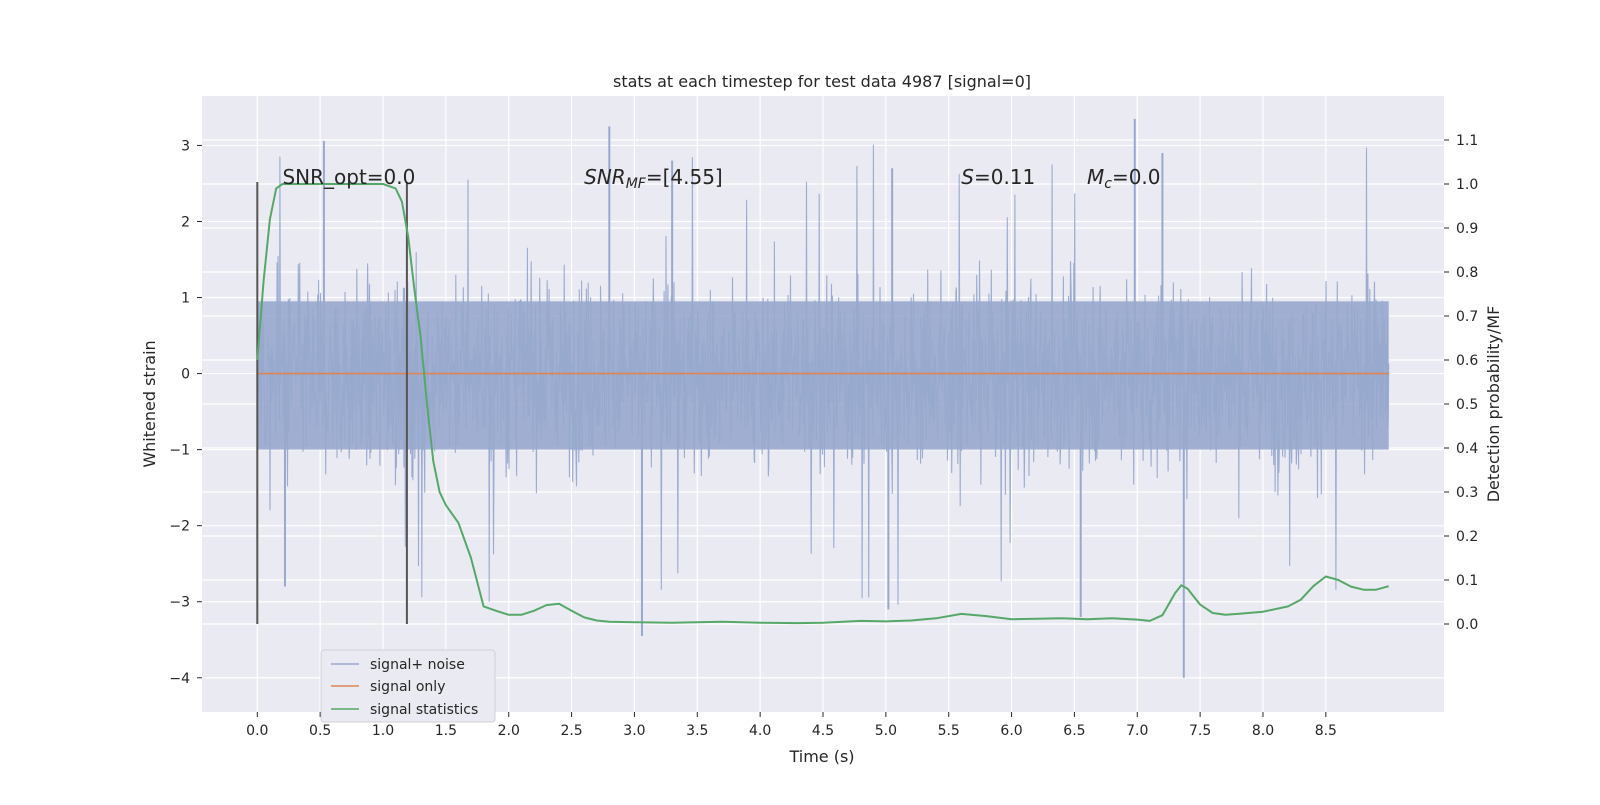 The image size is (1600, 805). Describe the element at coordinates (760, 731) in the screenshot. I see `x-tick-label: 4.0` at that location.